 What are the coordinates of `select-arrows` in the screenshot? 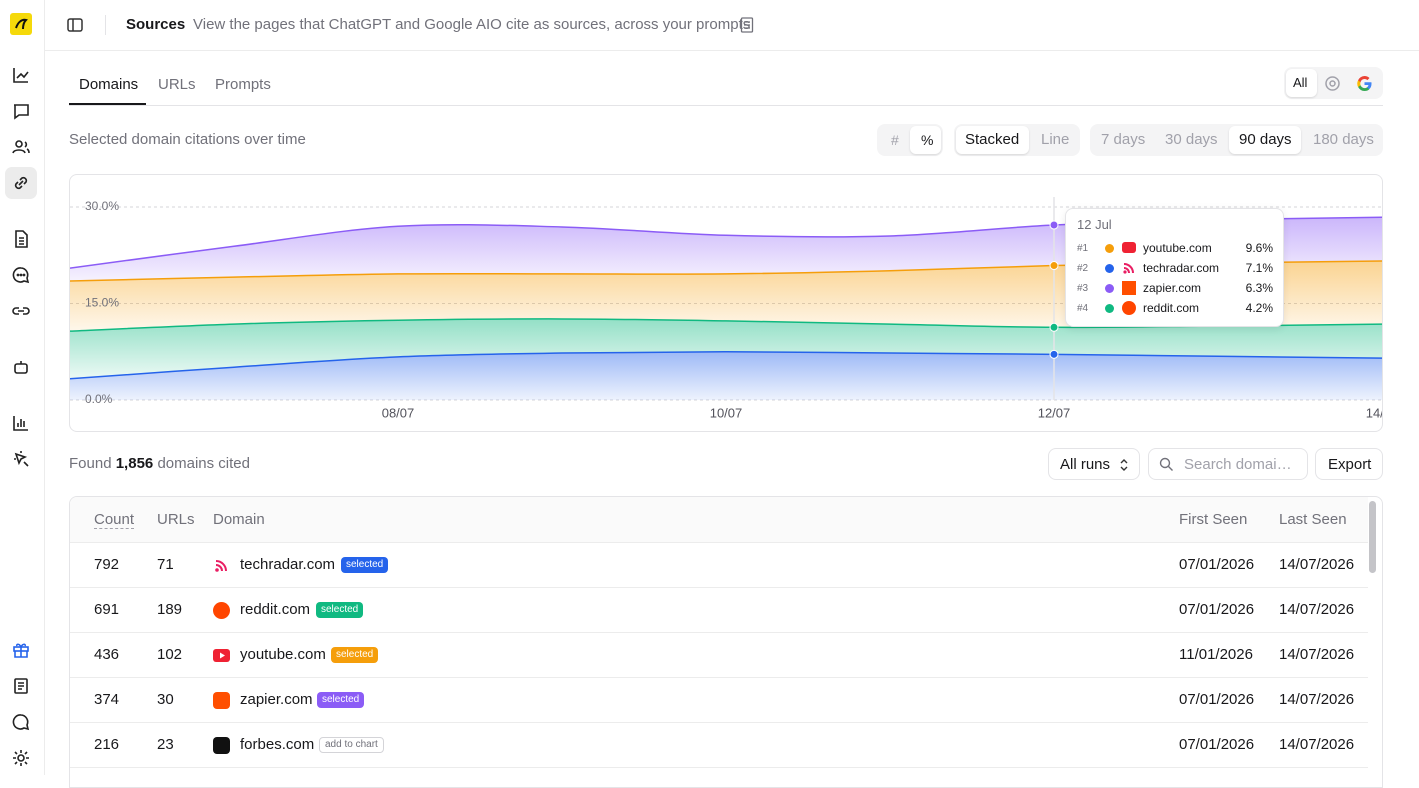 It's located at (1124, 465).